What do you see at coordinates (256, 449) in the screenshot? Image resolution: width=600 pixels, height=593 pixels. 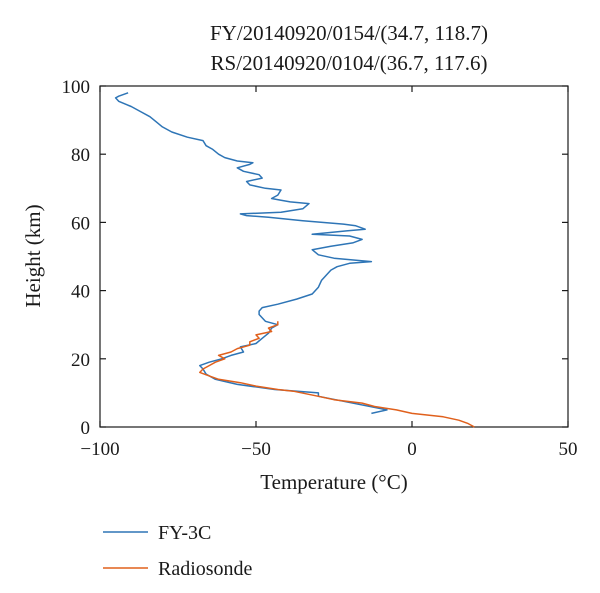 I see `x-tick-label: −50` at bounding box center [256, 449].